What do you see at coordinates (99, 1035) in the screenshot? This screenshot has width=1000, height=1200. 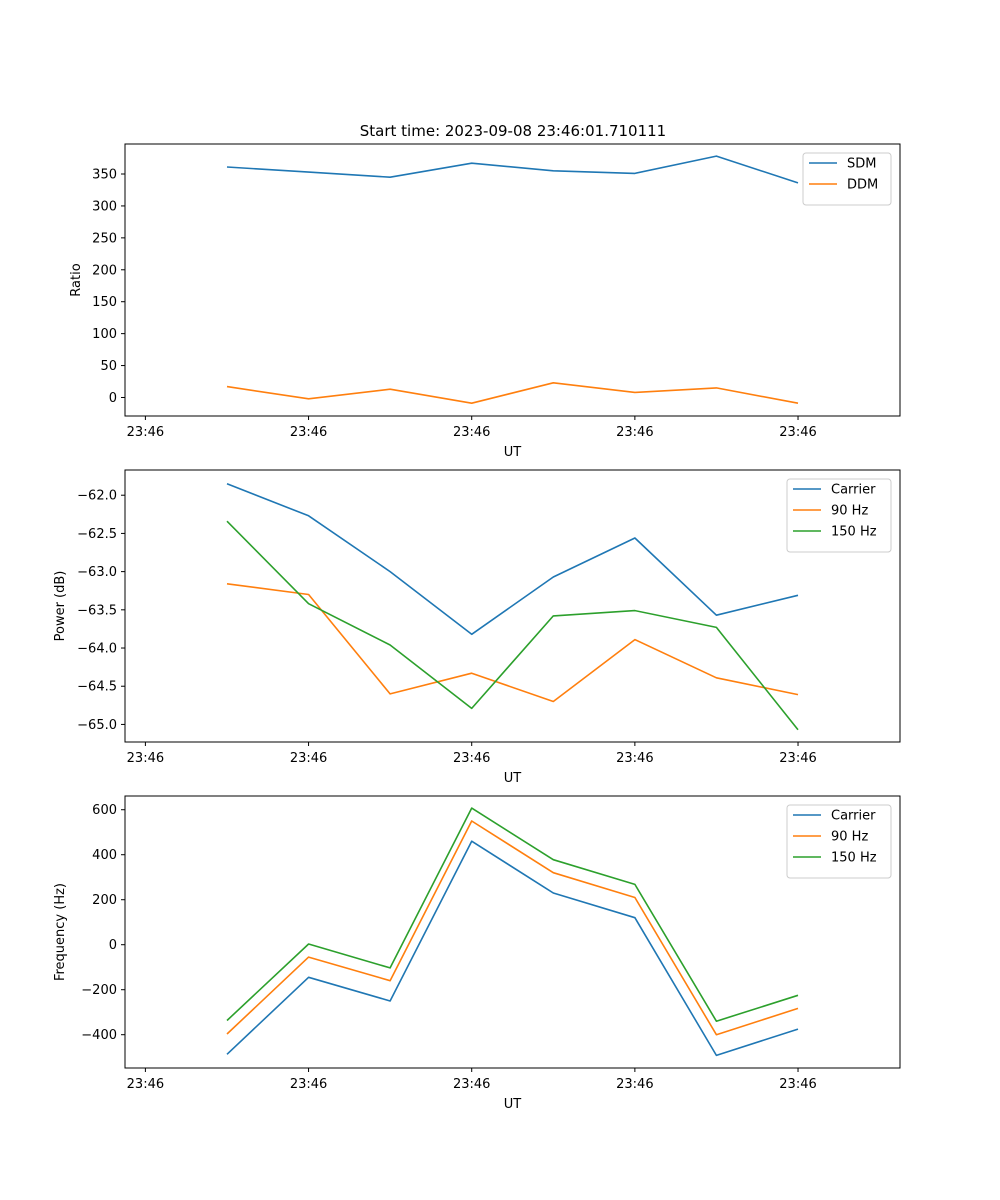 I see `y-tick-label: −400` at bounding box center [99, 1035].